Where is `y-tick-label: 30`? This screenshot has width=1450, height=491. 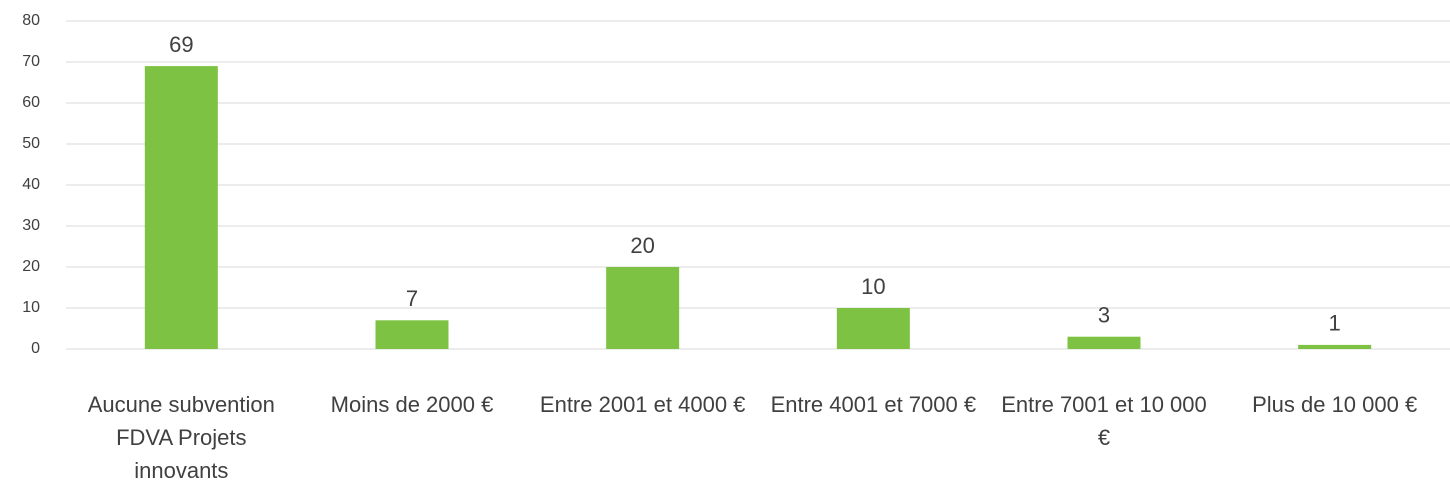 y-tick-label: 30 is located at coordinates (31, 225).